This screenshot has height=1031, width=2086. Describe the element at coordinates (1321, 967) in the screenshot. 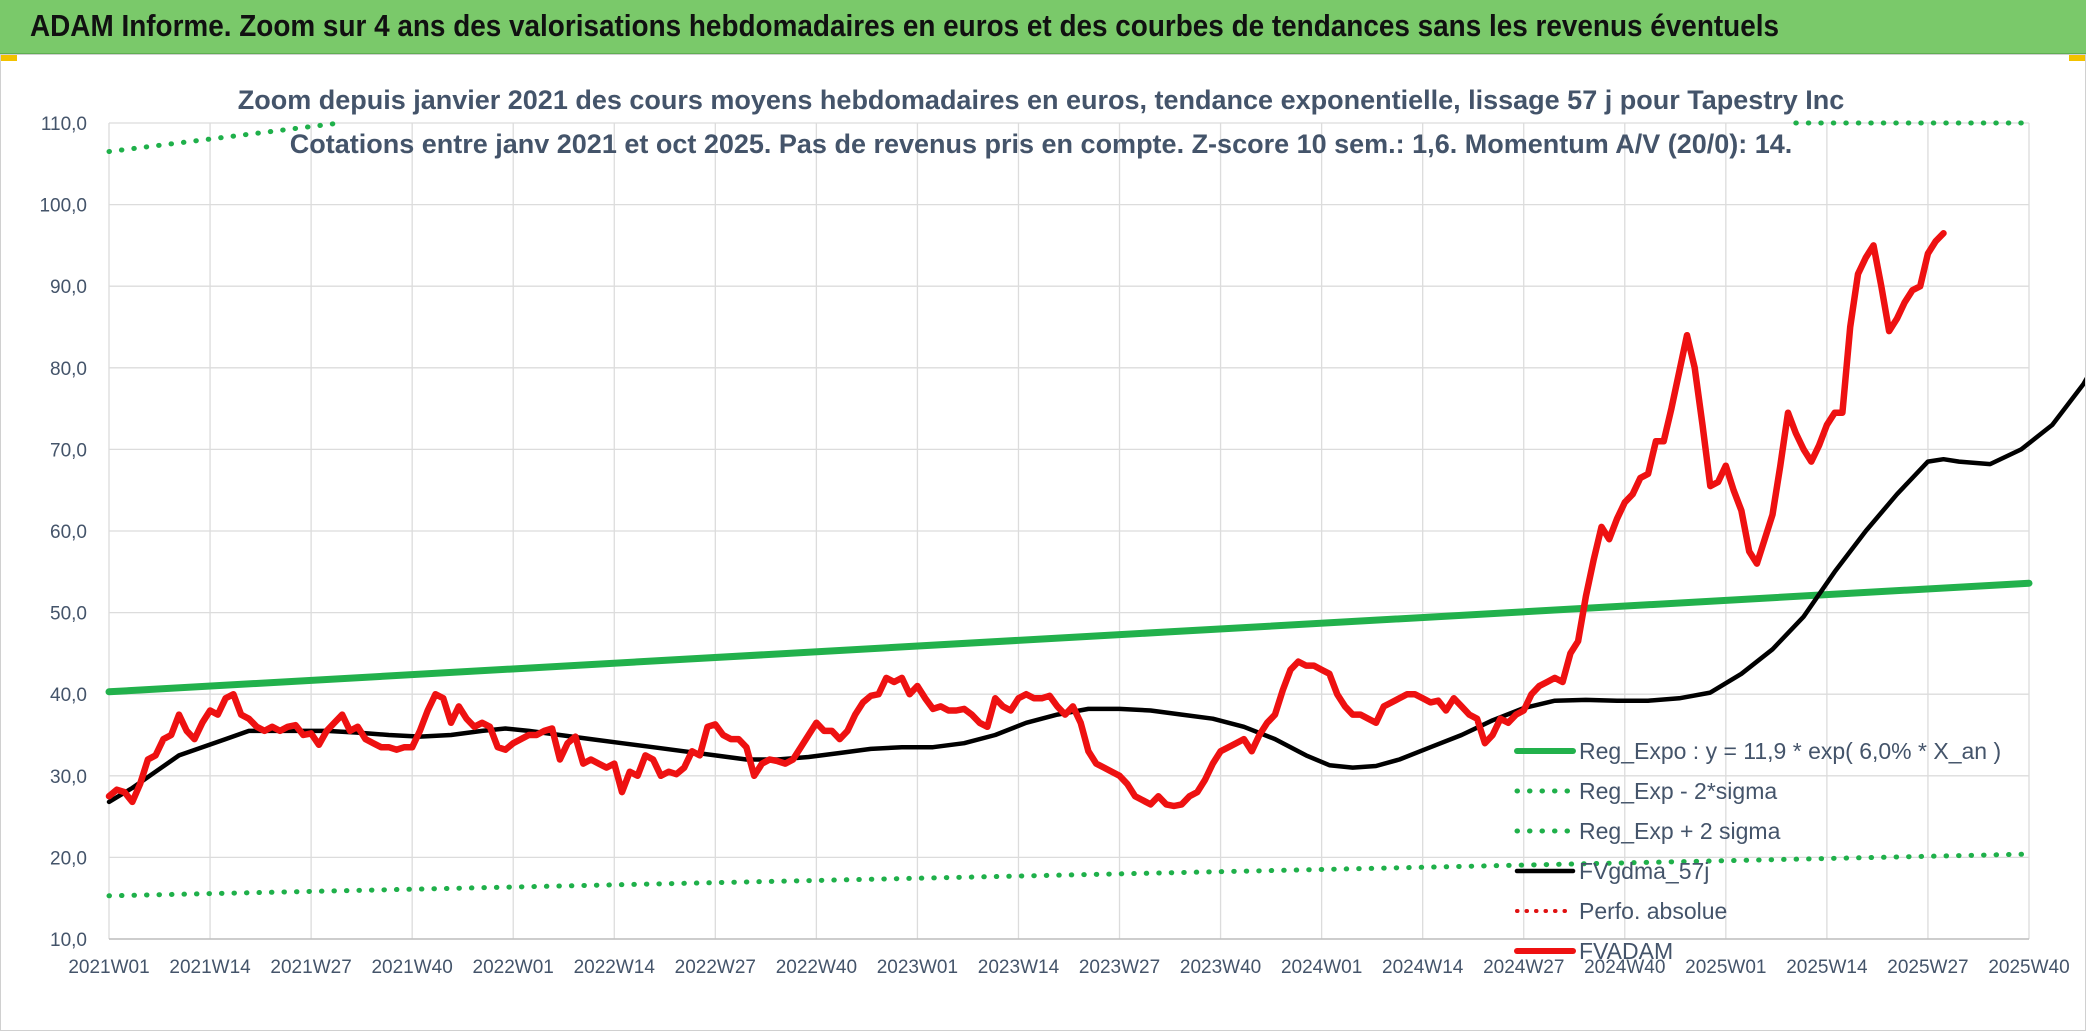

I see `x-tick-label: 2024W01` at that location.